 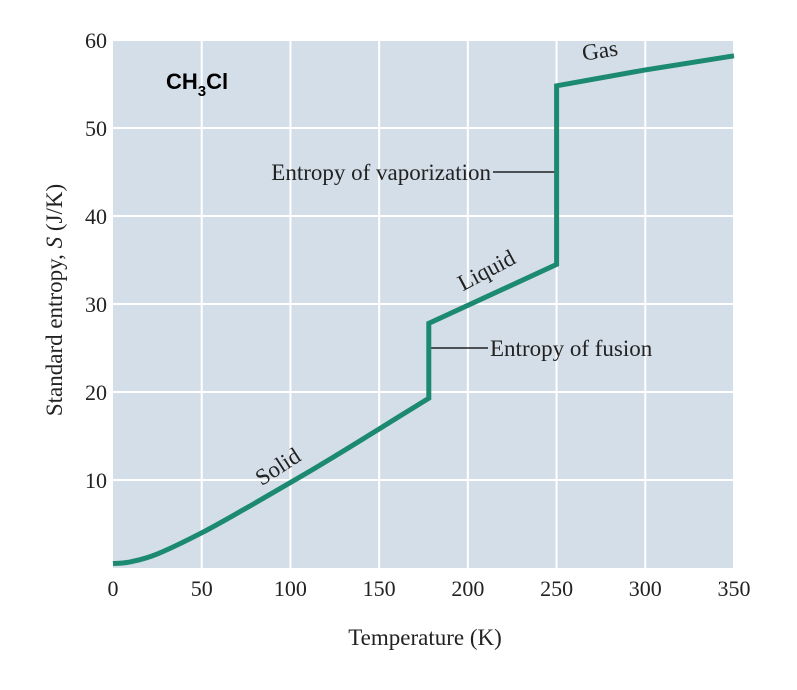 I want to click on compound-label-prefix: CH, so click(x=182, y=81).